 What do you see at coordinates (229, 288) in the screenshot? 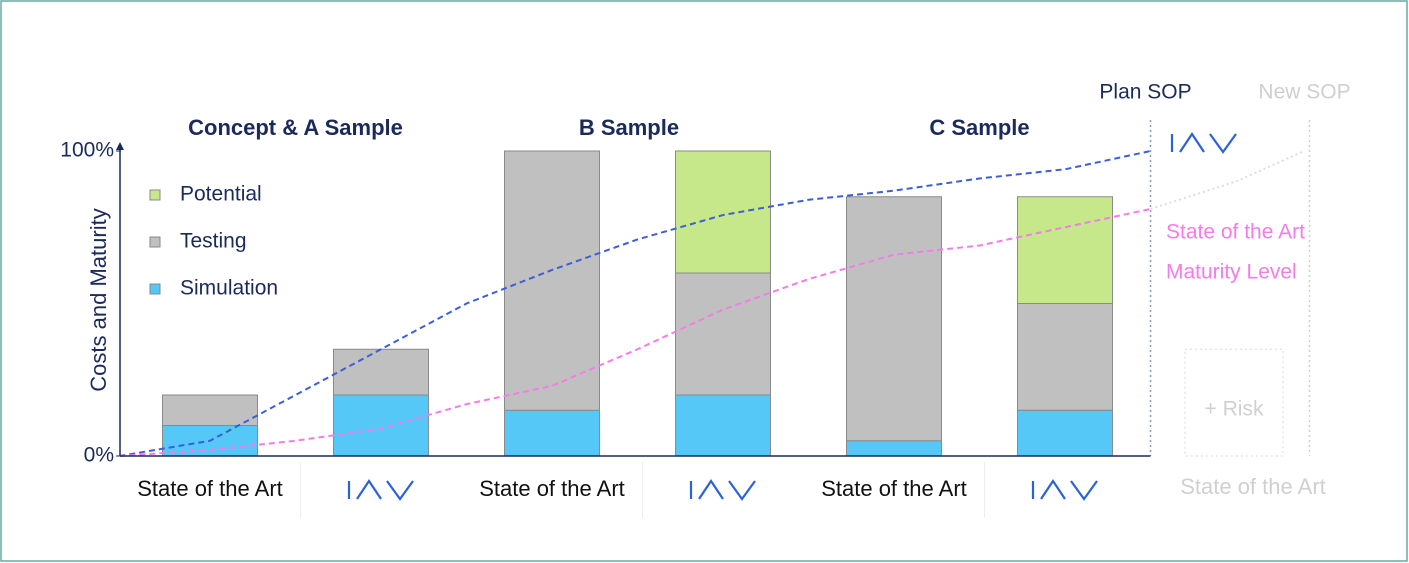
I see `legend-label: Simulation` at bounding box center [229, 288].